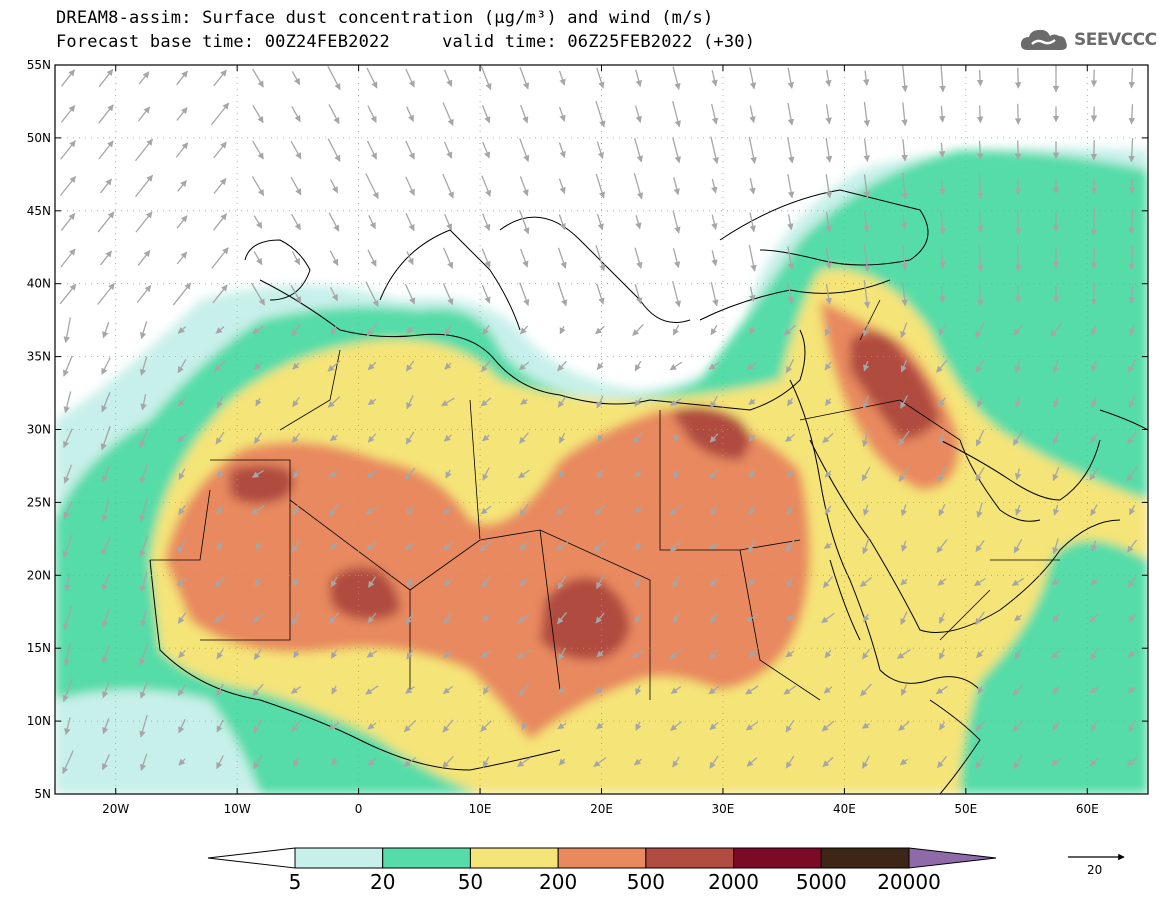 This screenshot has height=907, width=1165. Describe the element at coordinates (426, 858) in the screenshot. I see `colorbar-bin` at that location.